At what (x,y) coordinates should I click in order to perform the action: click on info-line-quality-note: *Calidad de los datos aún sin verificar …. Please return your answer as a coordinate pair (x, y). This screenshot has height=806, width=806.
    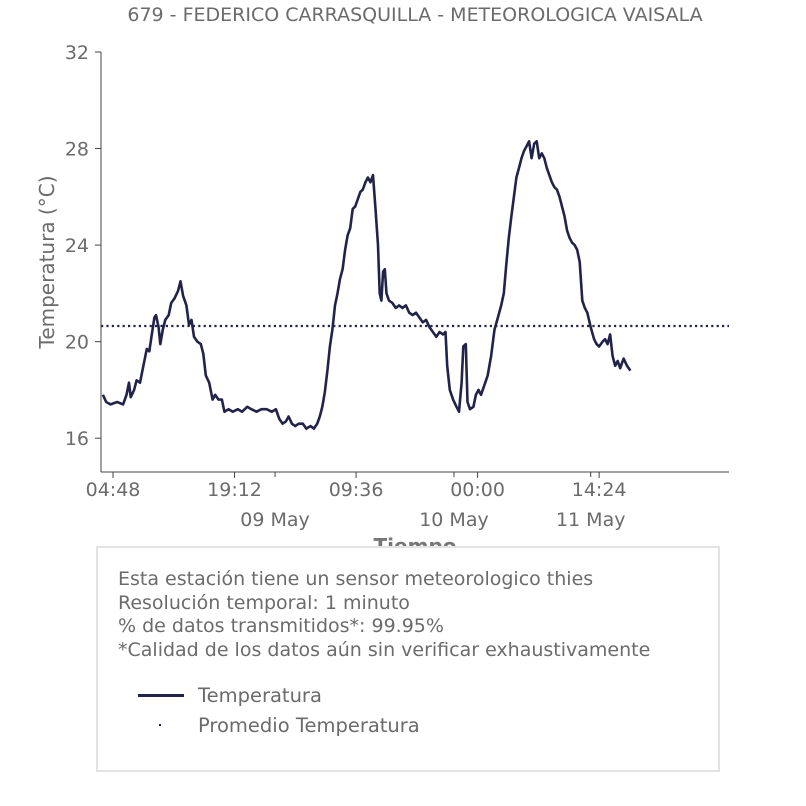
    Looking at the image, I should click on (384, 649).